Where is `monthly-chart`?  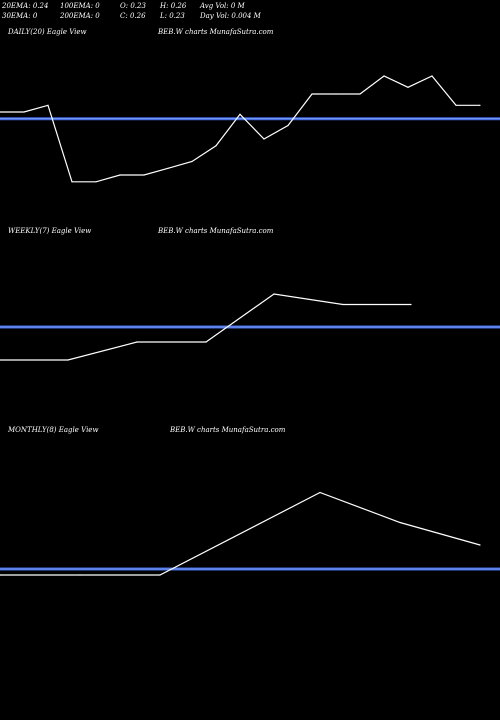
monthly-chart is located at coordinates (250, 533).